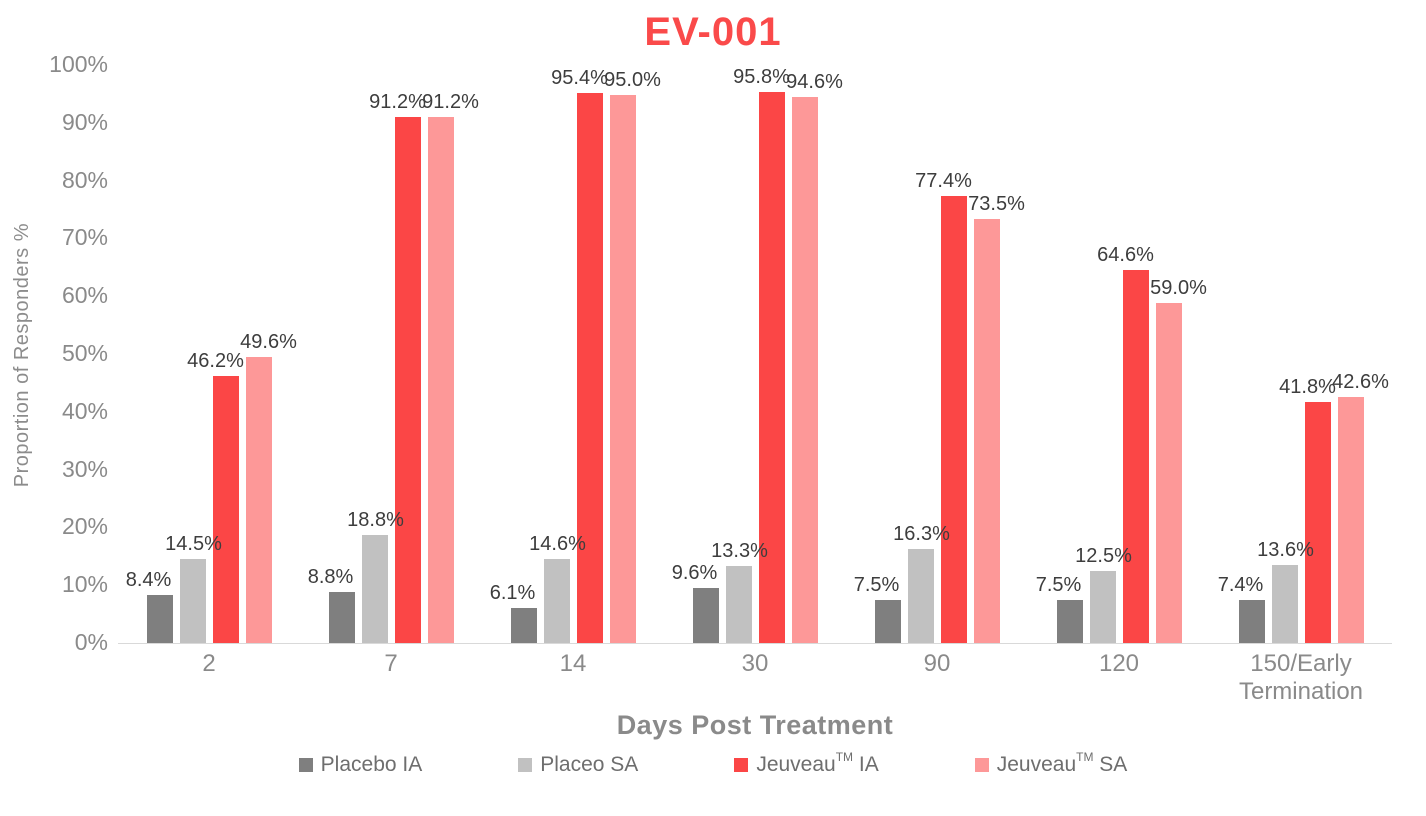 The width and height of the screenshot is (1426, 816). I want to click on bar-data-label: 6.1%, so click(512, 592).